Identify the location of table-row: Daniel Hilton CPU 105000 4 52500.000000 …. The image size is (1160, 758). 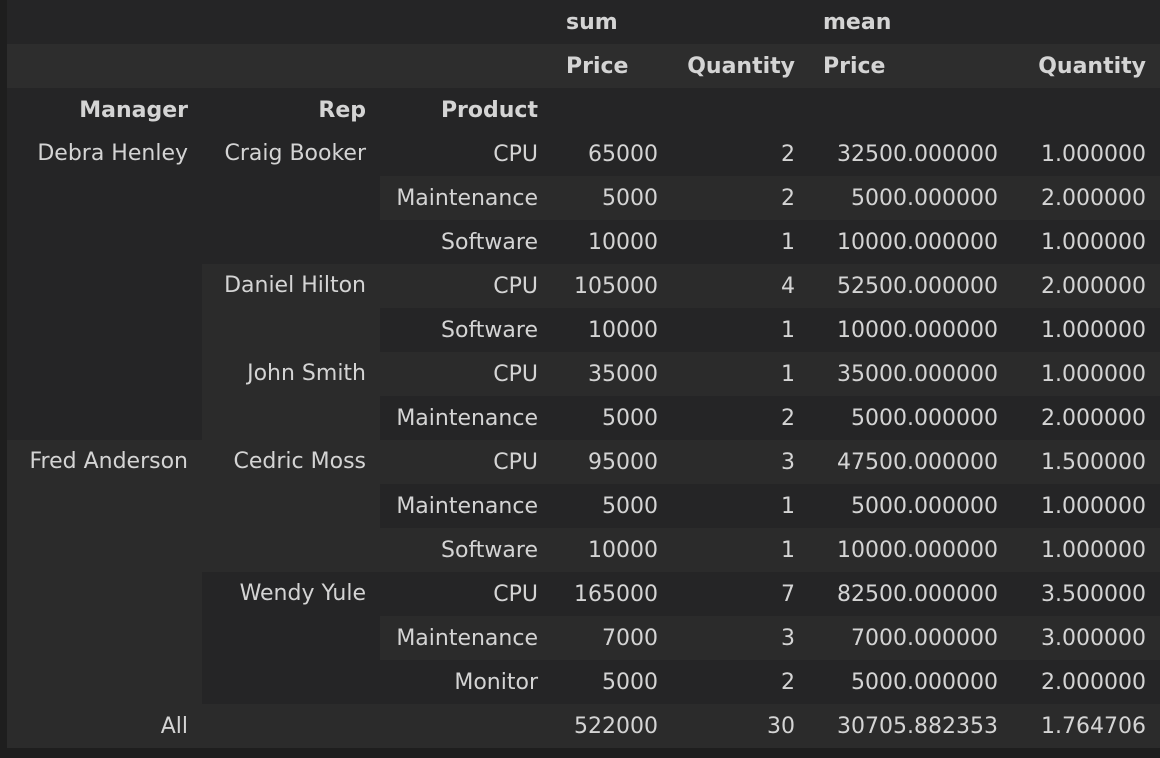
(583, 308).